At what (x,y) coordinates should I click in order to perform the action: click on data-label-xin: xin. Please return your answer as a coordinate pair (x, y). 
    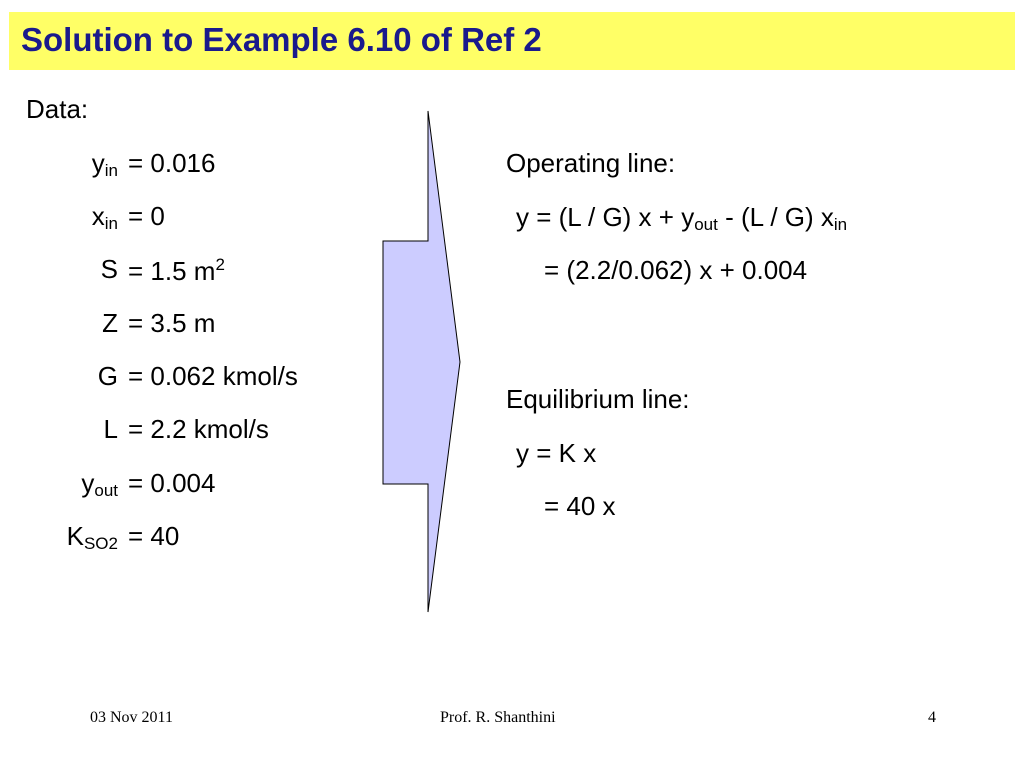
    Looking at the image, I should click on (104, 217).